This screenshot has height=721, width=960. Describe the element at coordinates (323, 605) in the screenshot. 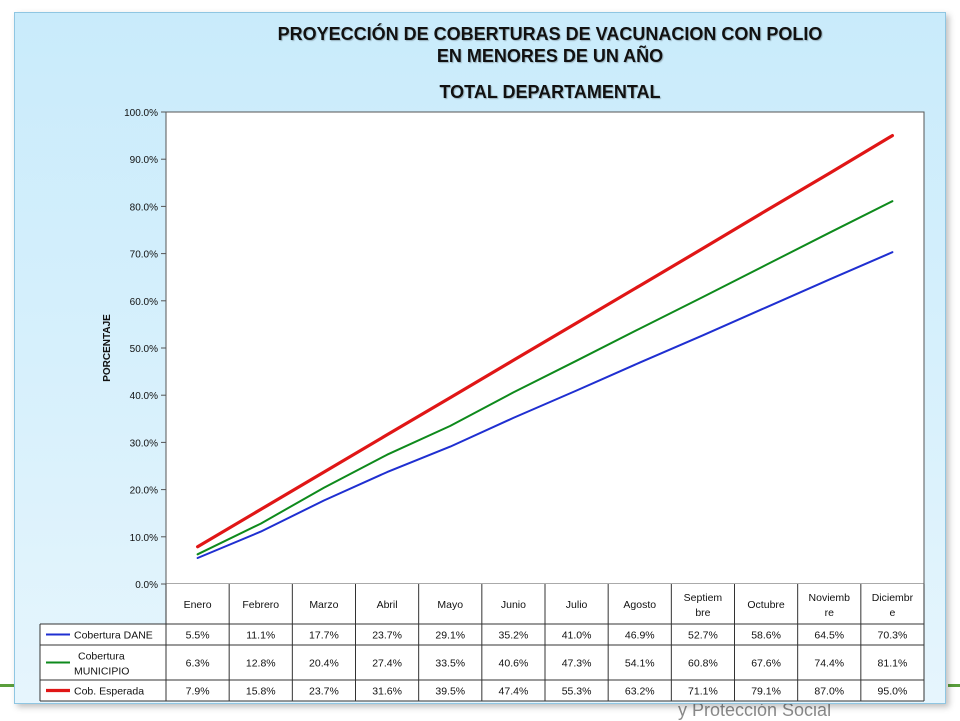

I see `category-label: Marzo` at that location.